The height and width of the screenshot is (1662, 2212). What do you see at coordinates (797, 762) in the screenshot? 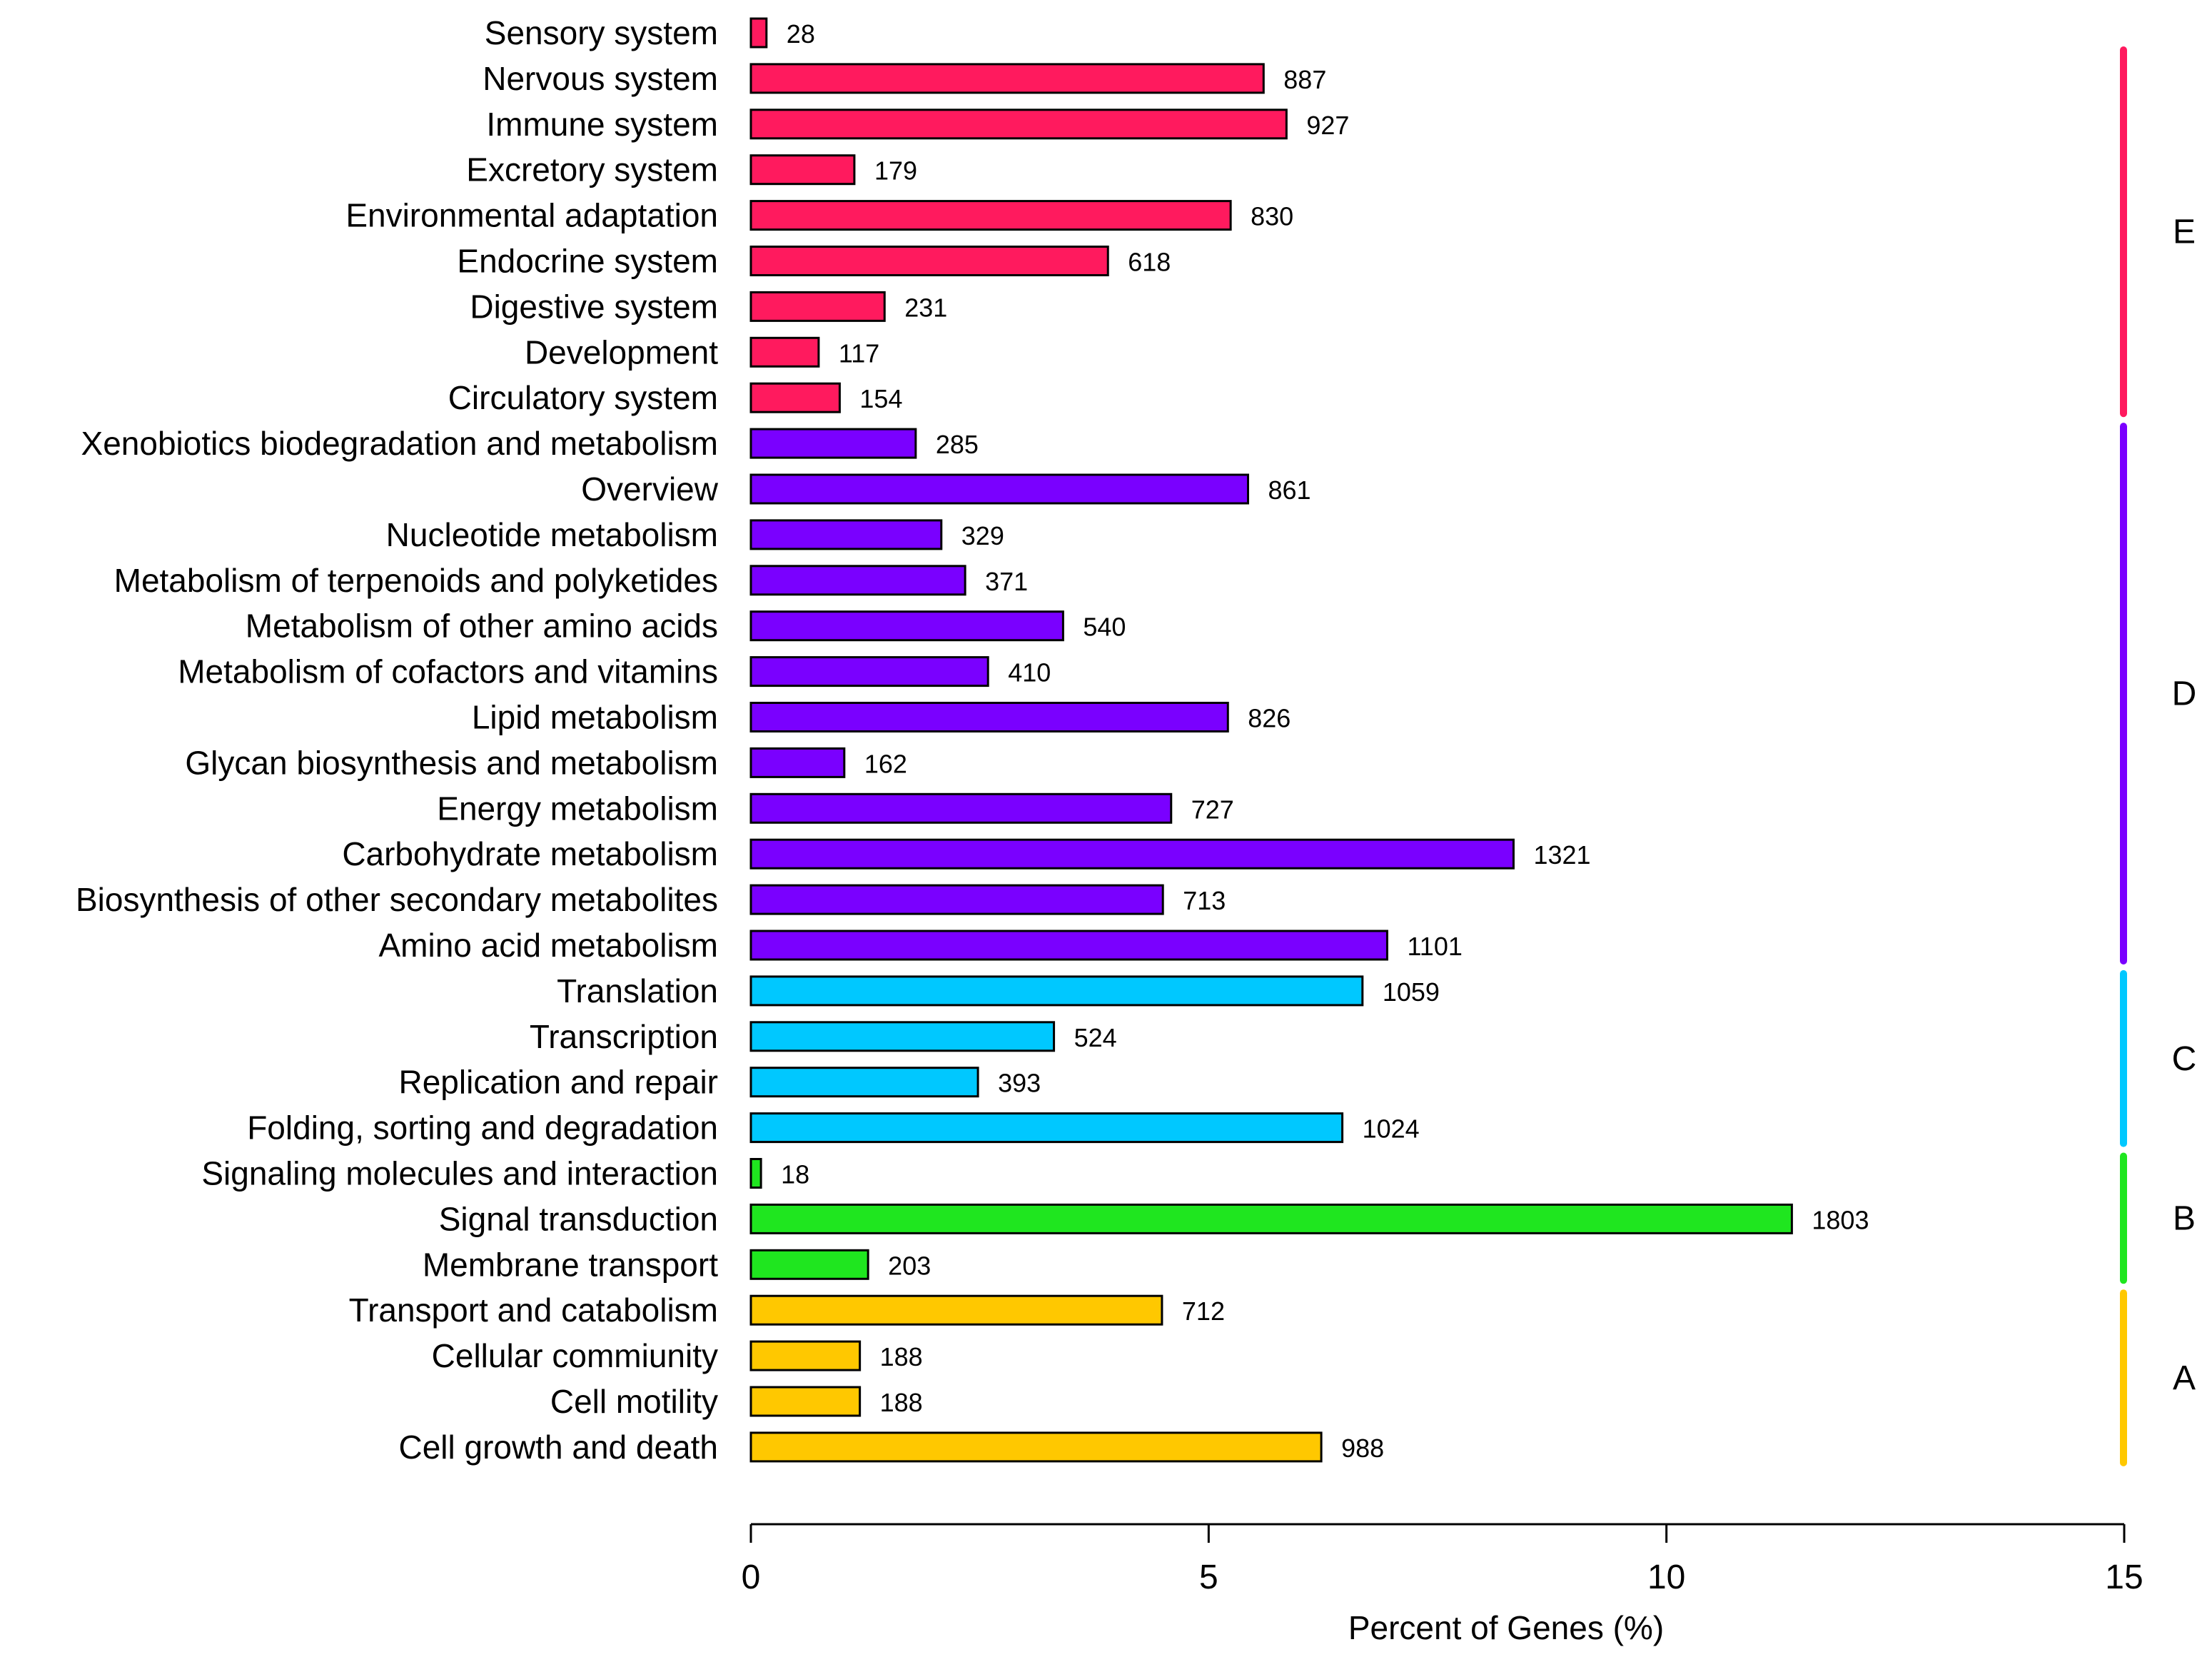
I see `bar-glycan-biosynthesis-and-metabolism` at bounding box center [797, 762].